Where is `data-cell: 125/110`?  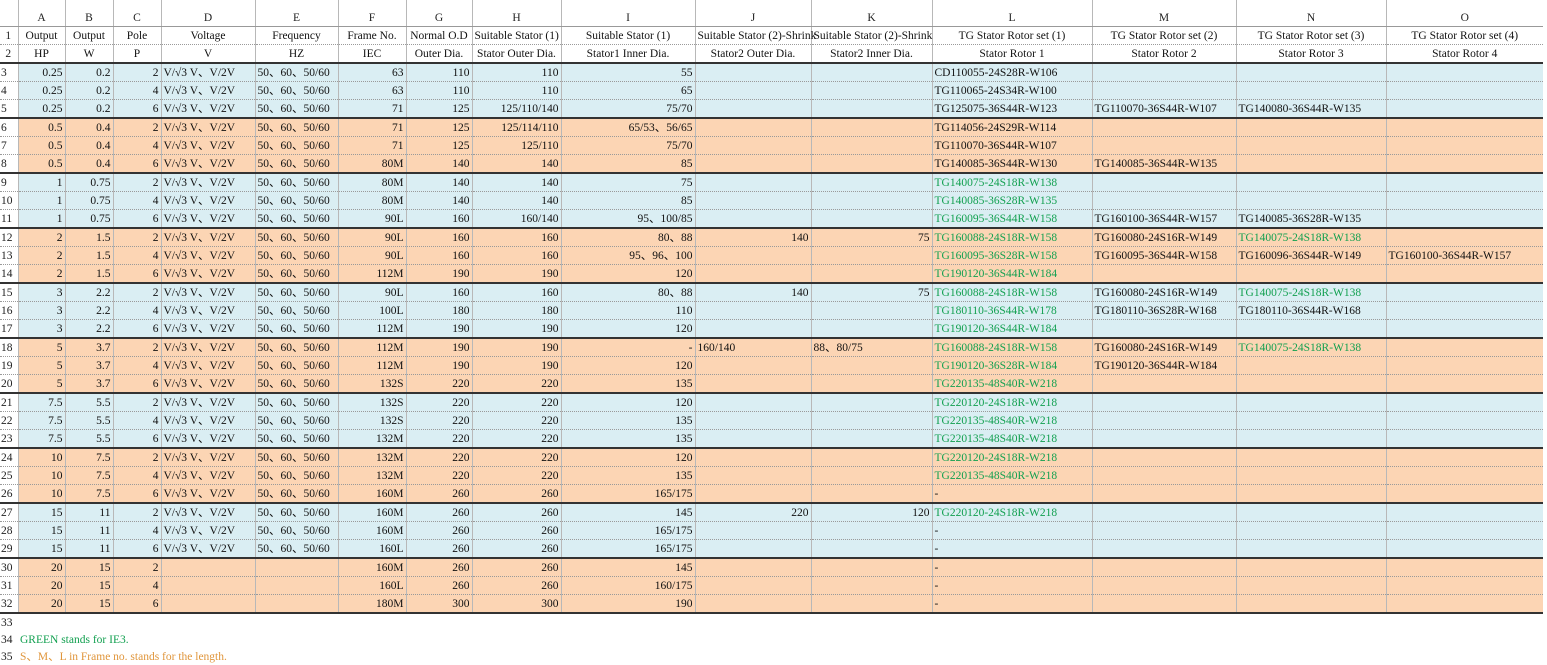 data-cell: 125/110 is located at coordinates (516, 145).